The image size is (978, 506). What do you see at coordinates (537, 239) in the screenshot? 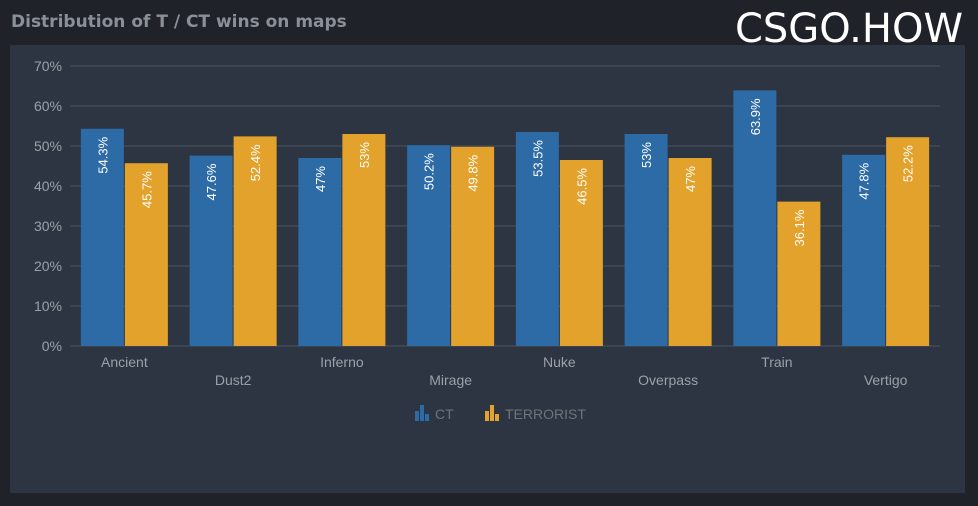
I see `bar-ct-nuke` at bounding box center [537, 239].